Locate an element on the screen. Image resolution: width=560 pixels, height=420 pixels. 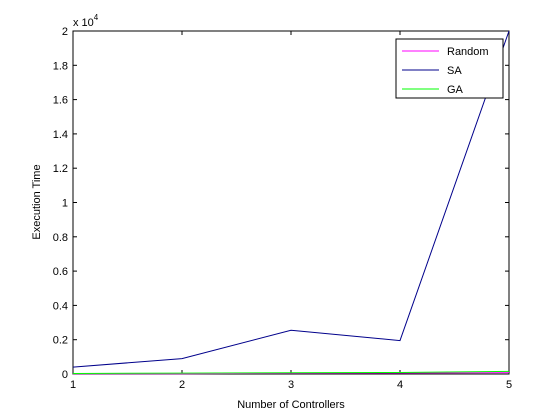
y-tick-label-7: 1.4 is located at coordinates (60, 135).